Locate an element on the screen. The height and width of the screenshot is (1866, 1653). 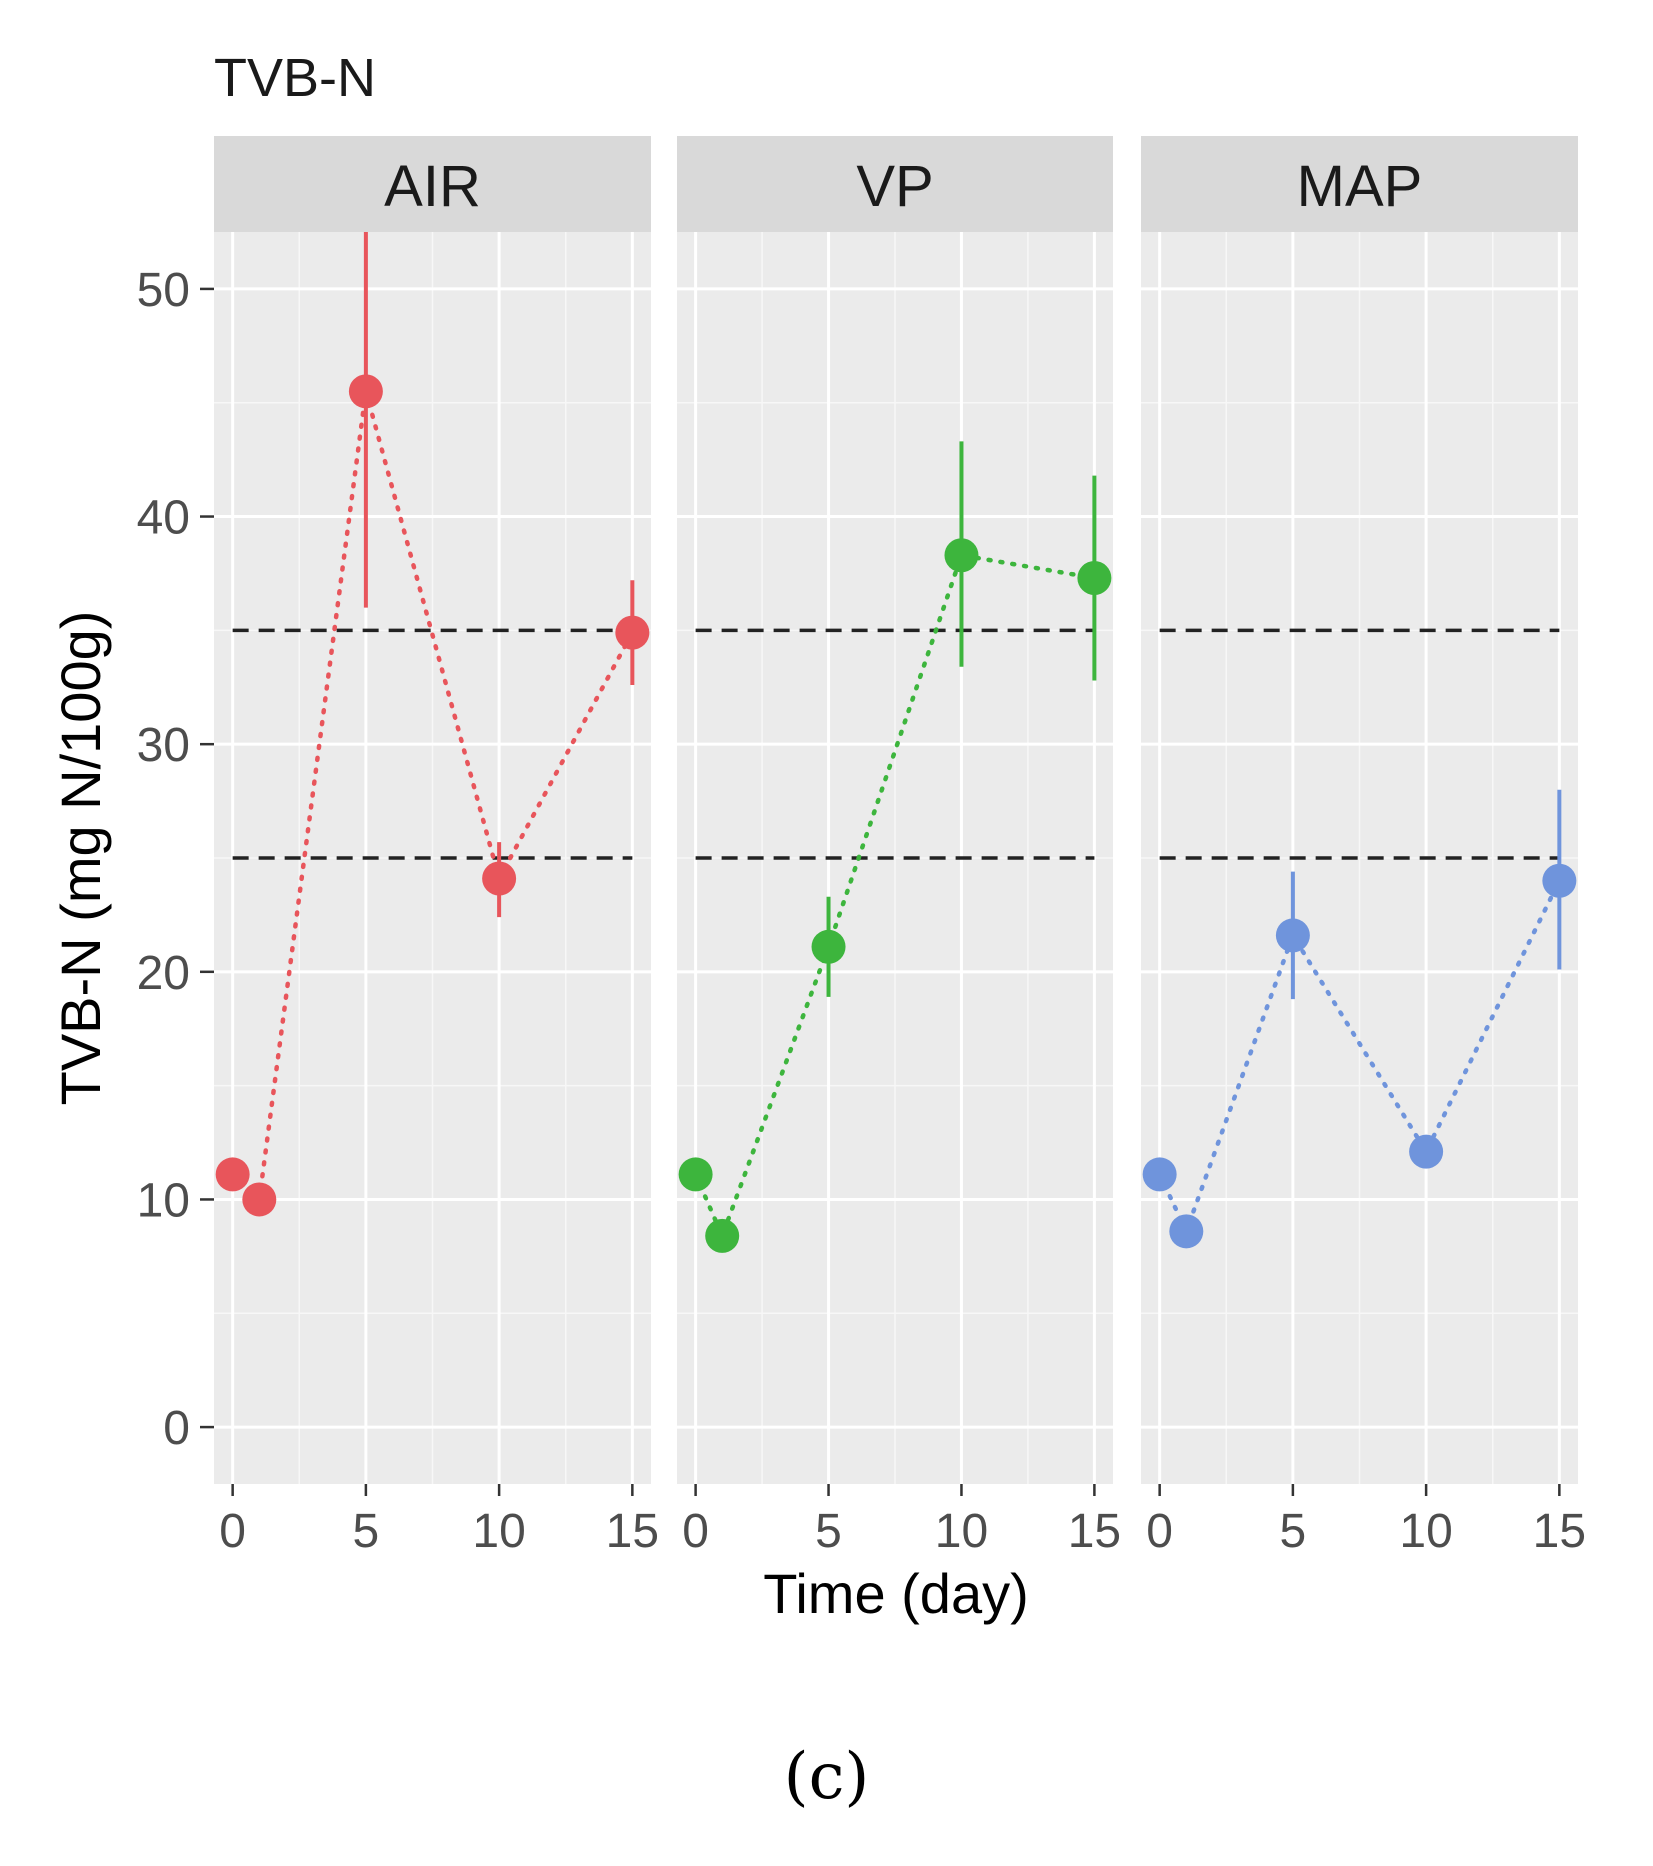
facet-label-map: MAP is located at coordinates (1360, 186).